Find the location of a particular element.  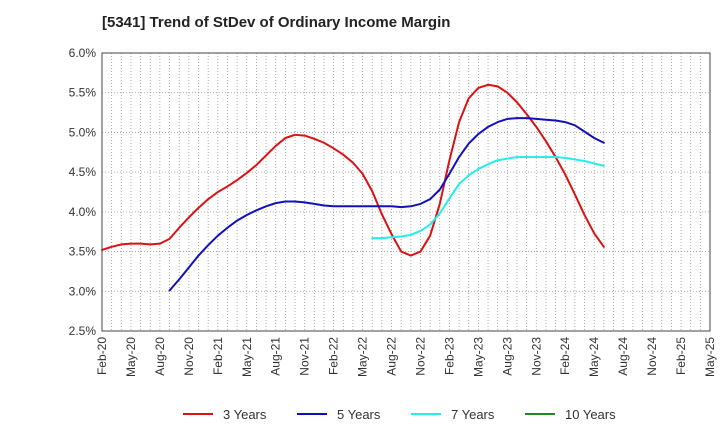

x-tick-label: Feb-25 is located at coordinates (681, 356).